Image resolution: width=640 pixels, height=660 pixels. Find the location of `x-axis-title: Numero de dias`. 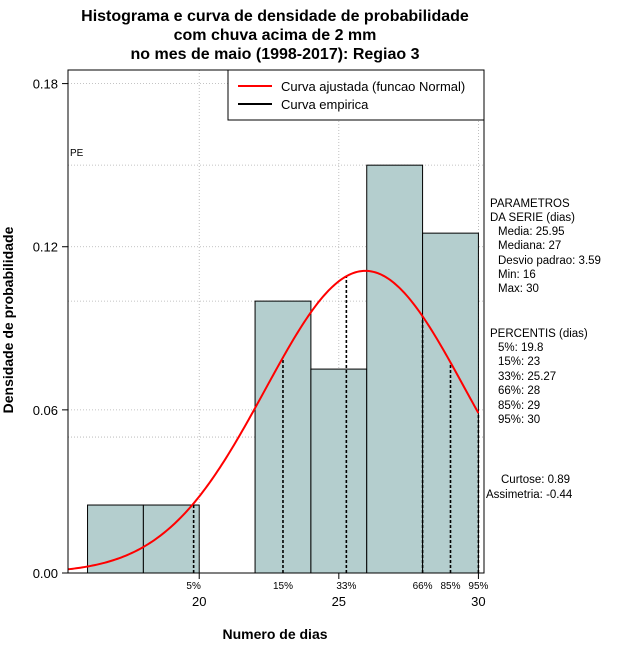

x-axis-title: Numero de dias is located at coordinates (274, 634).